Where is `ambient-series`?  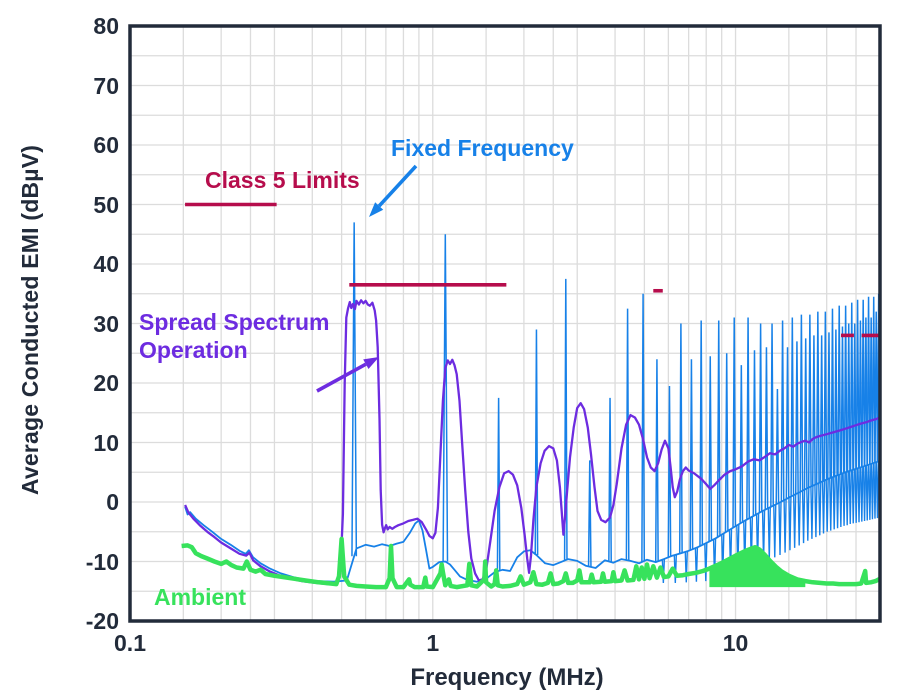
ambient-series is located at coordinates (530, 563).